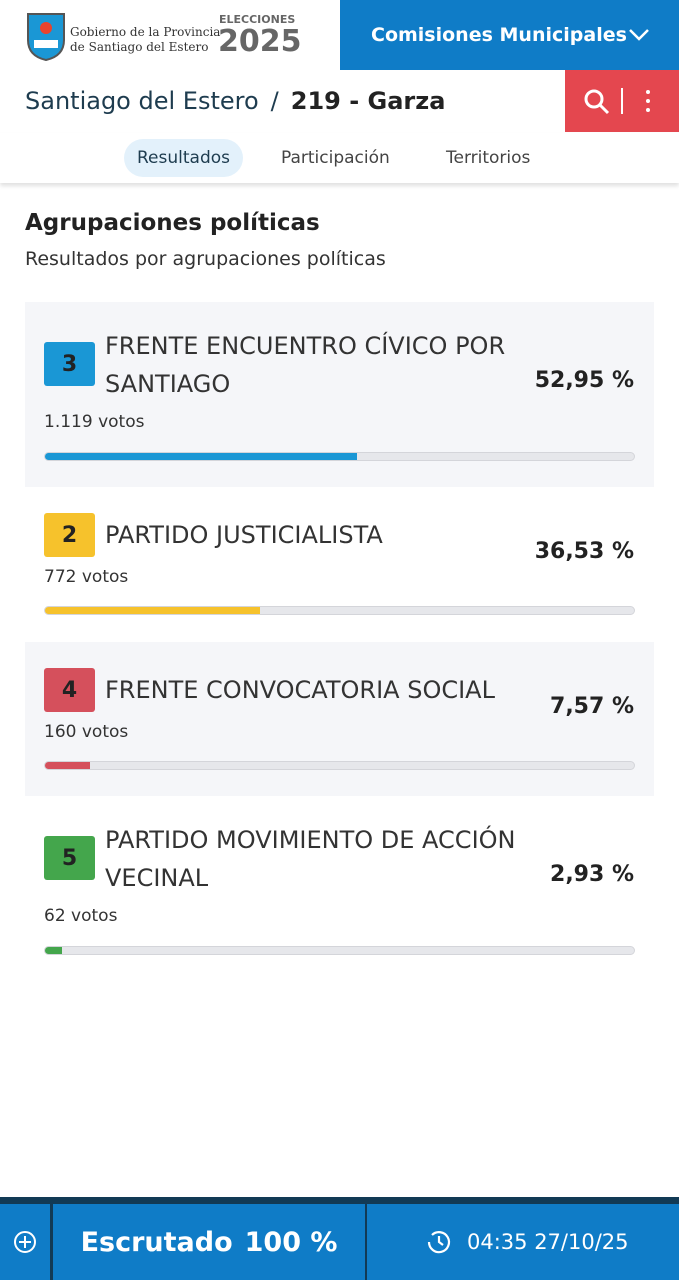 Image resolution: width=679 pixels, height=1280 pixels. I want to click on tab: Resultados, so click(183, 158).